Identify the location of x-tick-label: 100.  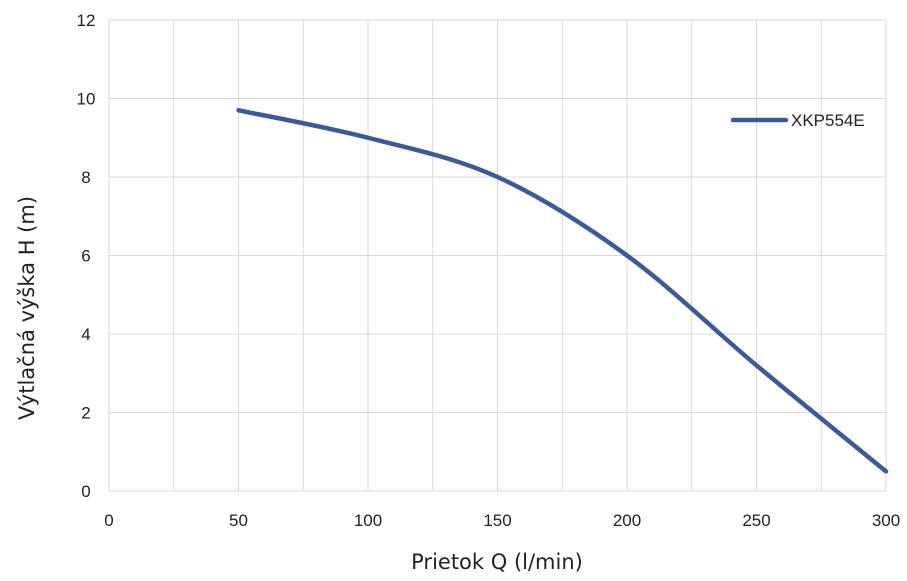
(368, 520).